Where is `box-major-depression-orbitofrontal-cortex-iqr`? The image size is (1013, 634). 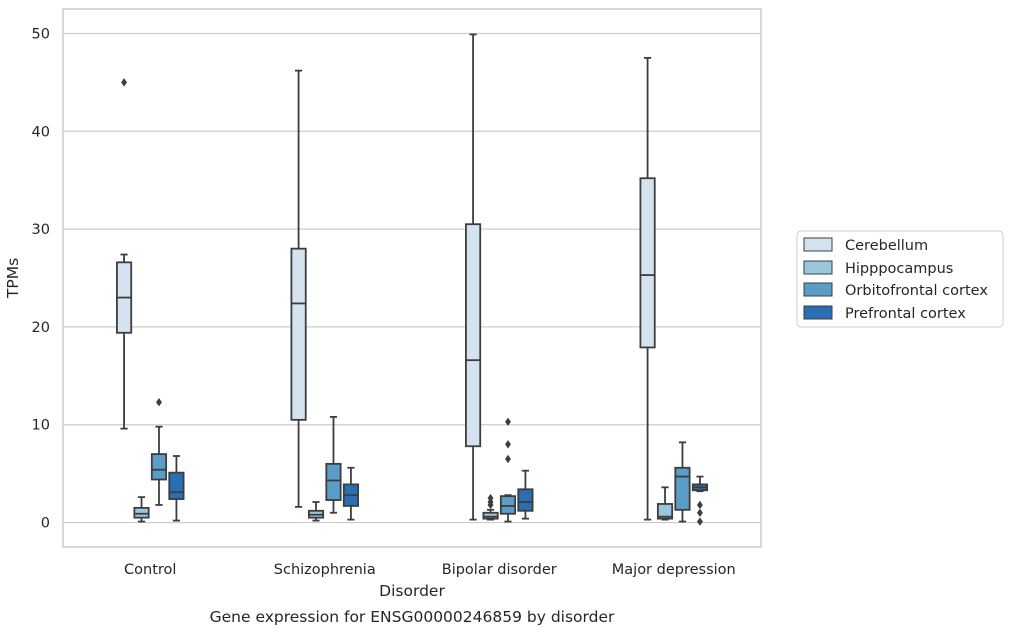
box-major-depression-orbitofrontal-cortex-iqr is located at coordinates (682, 488).